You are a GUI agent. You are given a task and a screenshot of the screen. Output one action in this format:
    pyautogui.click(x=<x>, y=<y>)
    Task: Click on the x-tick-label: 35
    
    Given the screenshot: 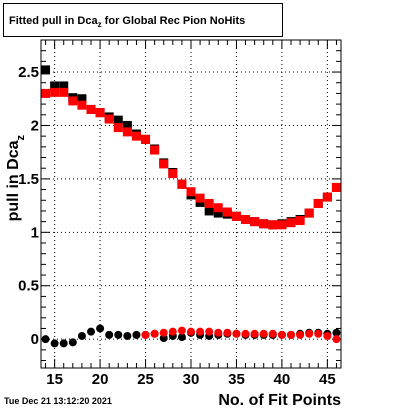 What is the action you would take?
    pyautogui.click(x=236, y=379)
    